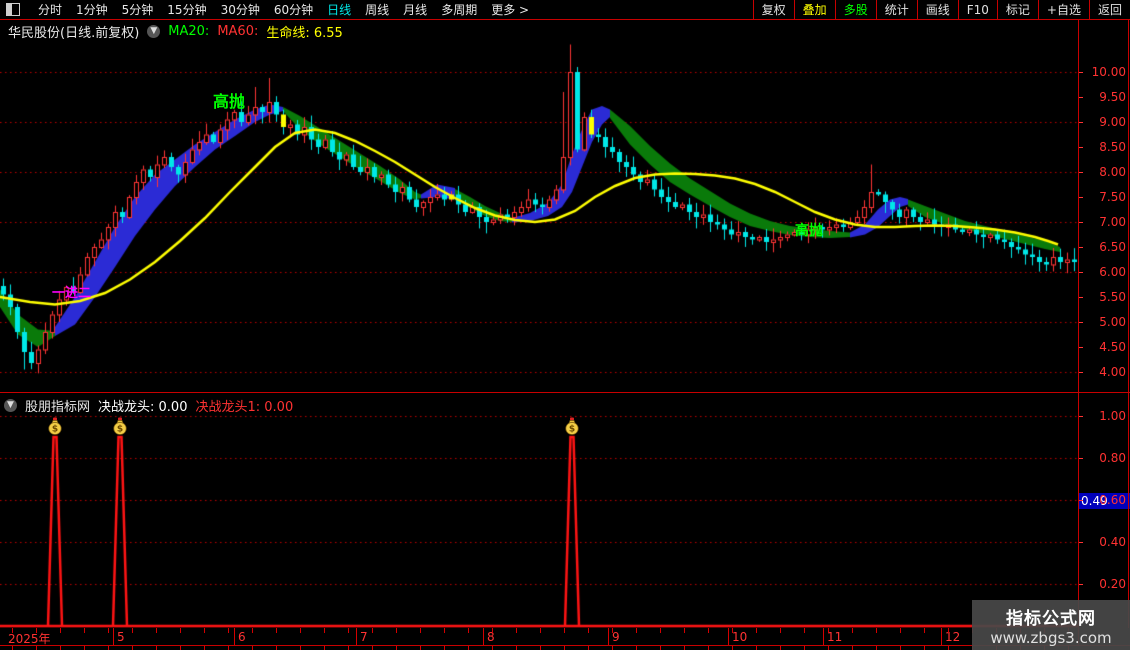 This screenshot has height=650, width=1130. Describe the element at coordinates (1108, 72) in the screenshot. I see `price-tick-label: 10.00` at that location.